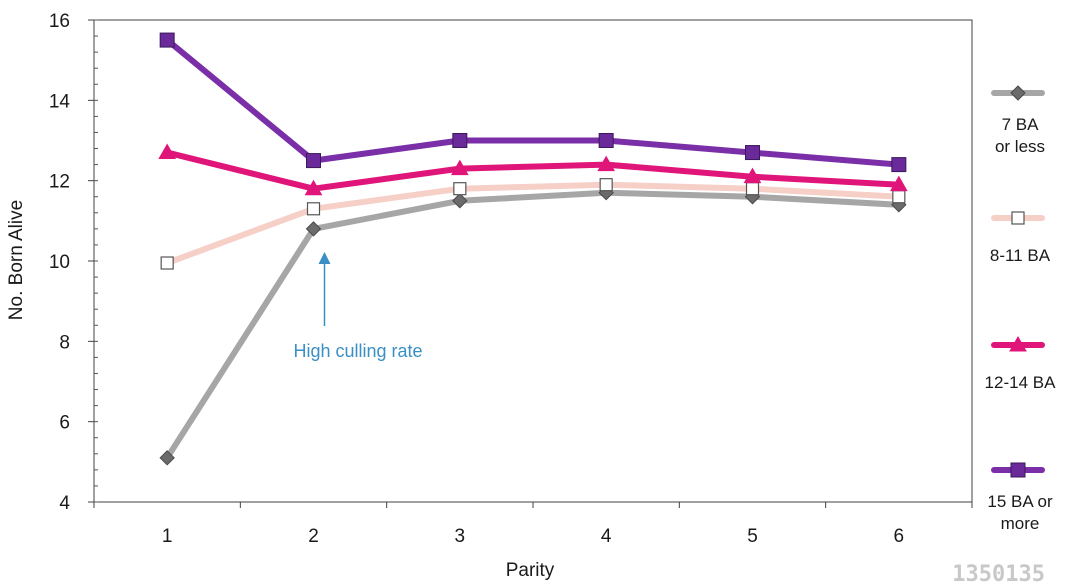  Describe the element at coordinates (533, 524) in the screenshot. I see `x-axis: 1 2 3 4 5 6` at that location.